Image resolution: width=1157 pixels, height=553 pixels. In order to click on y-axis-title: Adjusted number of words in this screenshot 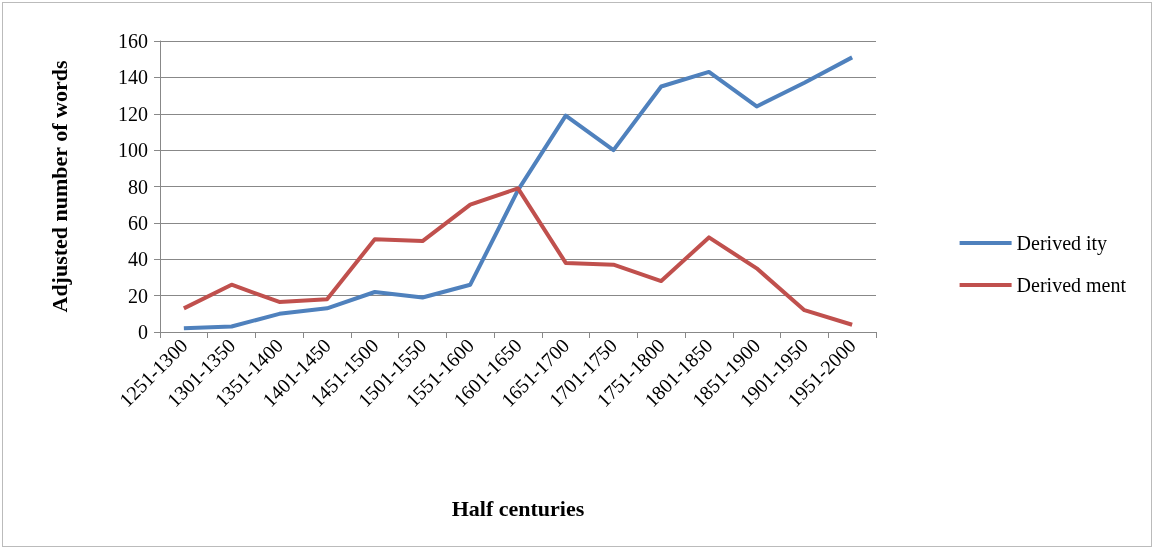, I will do `click(59, 186)`.